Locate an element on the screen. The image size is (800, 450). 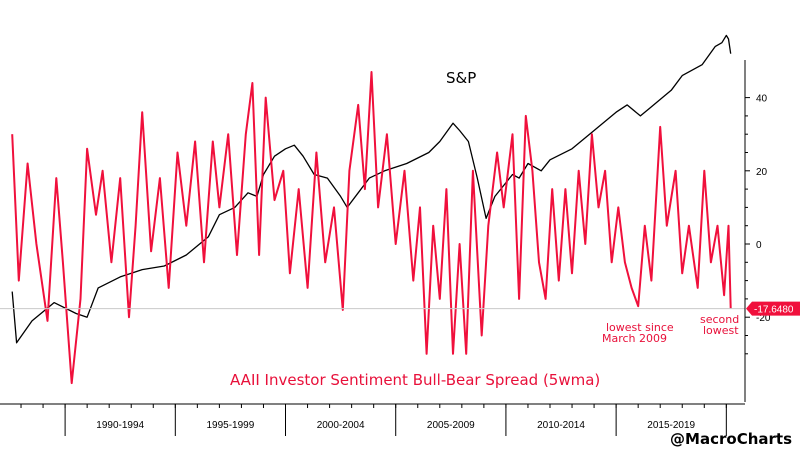
x-period-label: 1990-1994 is located at coordinates (120, 425).